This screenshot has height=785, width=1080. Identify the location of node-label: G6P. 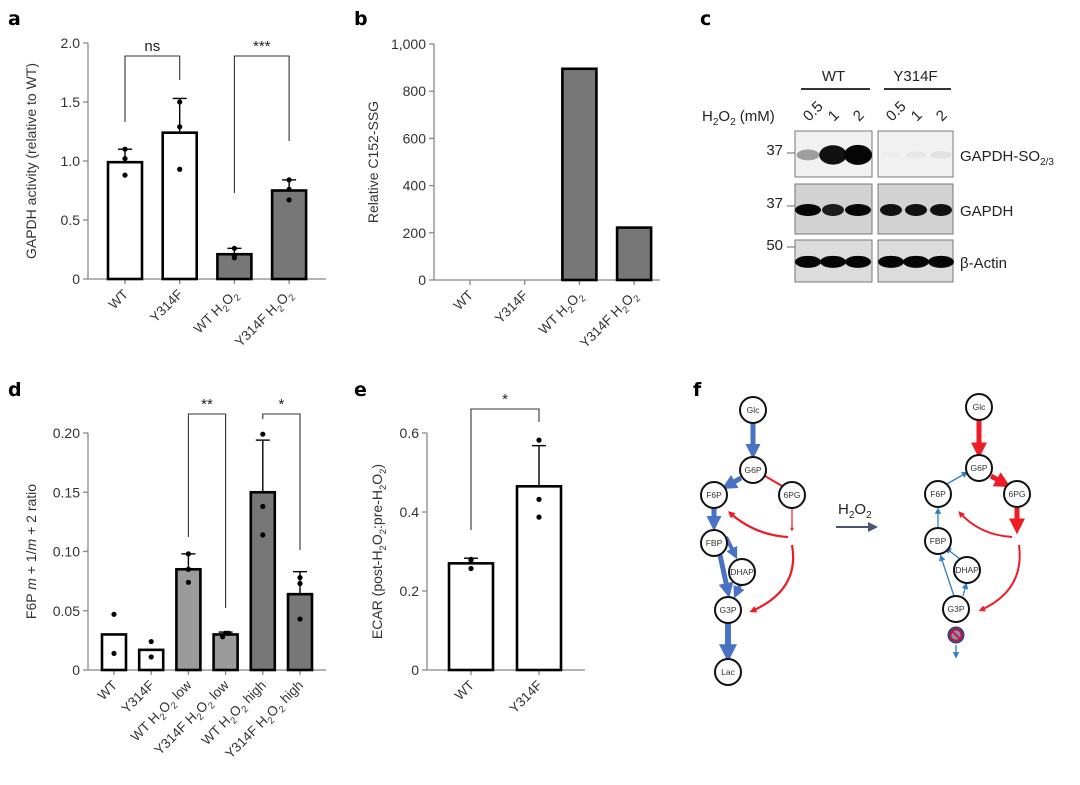
(752, 470).